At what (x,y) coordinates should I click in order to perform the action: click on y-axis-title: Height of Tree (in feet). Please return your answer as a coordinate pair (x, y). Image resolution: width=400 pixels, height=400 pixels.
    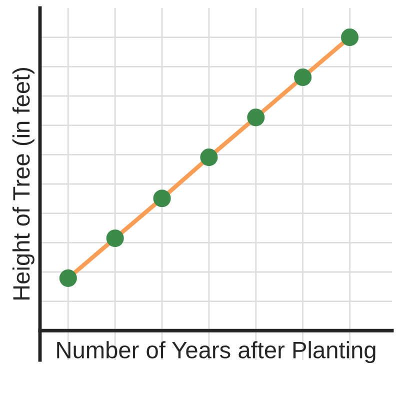
    Looking at the image, I should click on (23, 184).